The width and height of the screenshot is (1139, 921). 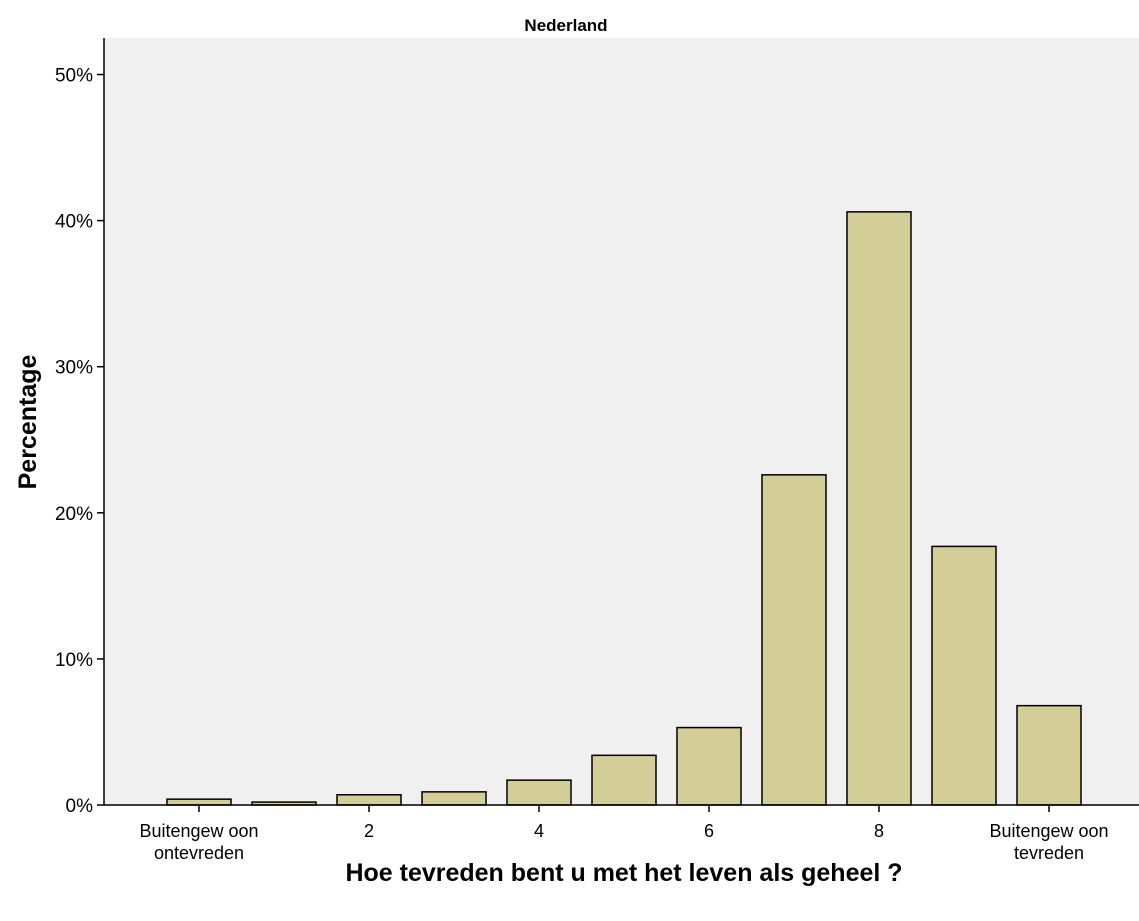 I want to click on x-tick-label: 8, so click(x=879, y=831).